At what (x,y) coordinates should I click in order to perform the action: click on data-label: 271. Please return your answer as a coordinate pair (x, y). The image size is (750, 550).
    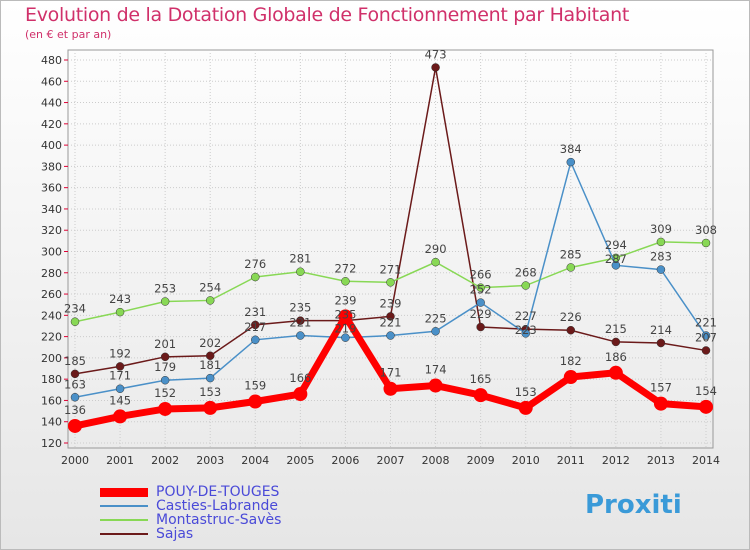
    Looking at the image, I should click on (391, 269).